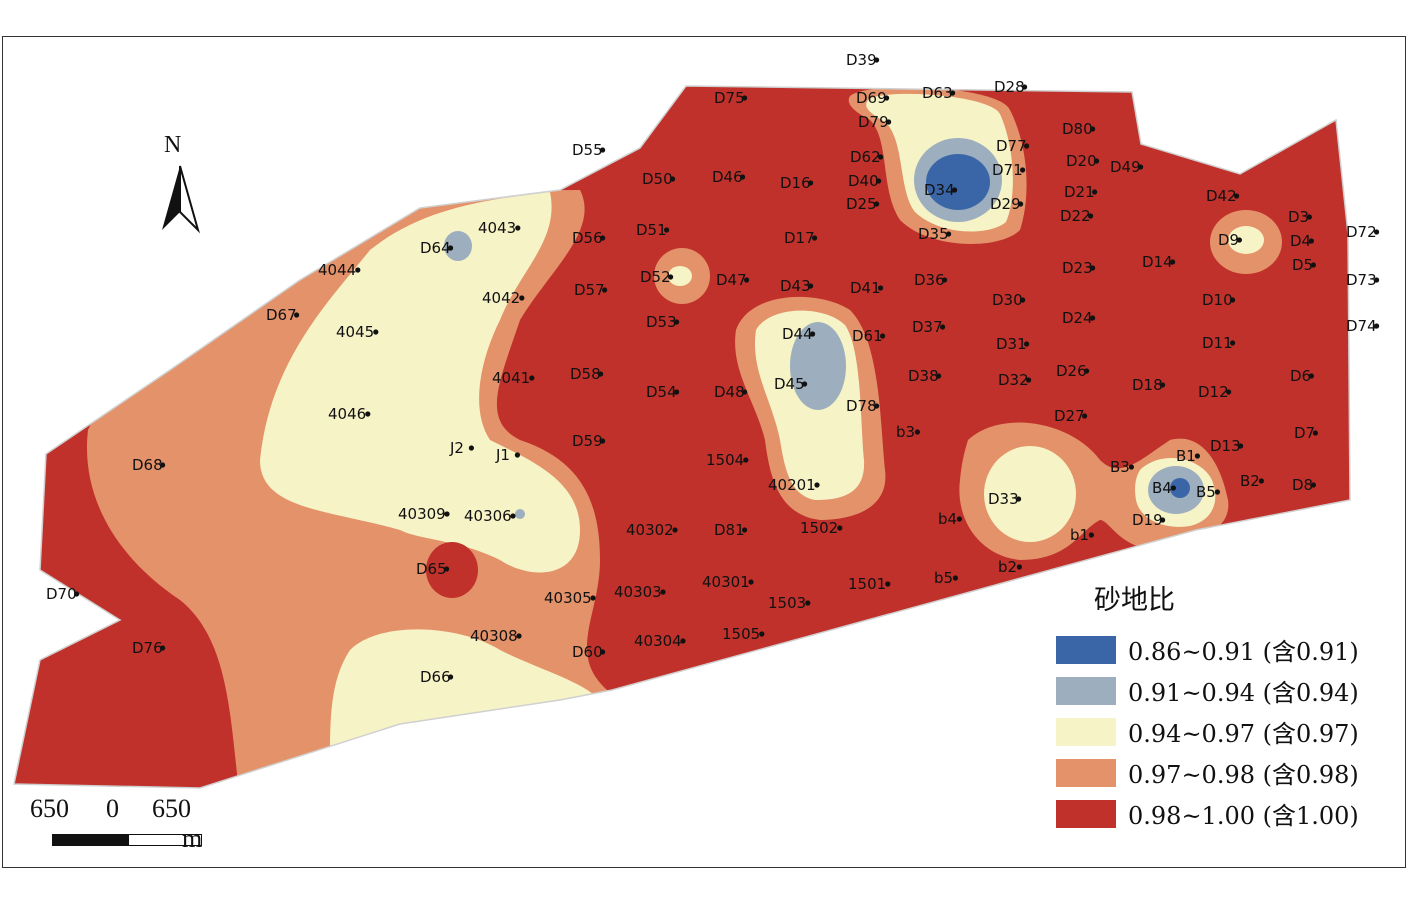  Describe the element at coordinates (863, 181) in the screenshot. I see `well-label: D40` at that location.